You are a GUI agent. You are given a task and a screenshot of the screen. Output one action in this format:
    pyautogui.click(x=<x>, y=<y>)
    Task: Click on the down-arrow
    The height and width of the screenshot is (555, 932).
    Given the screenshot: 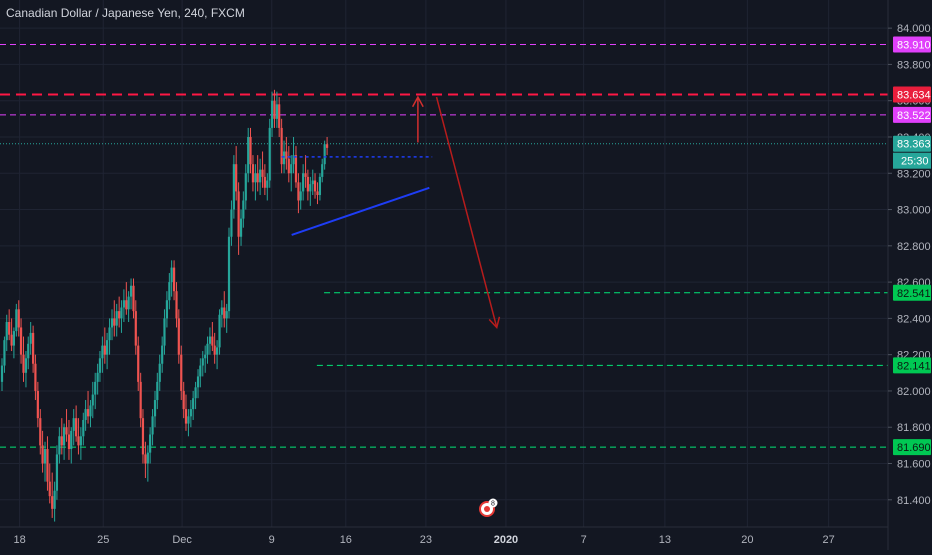 What is the action you would take?
    pyautogui.click(x=466, y=212)
    